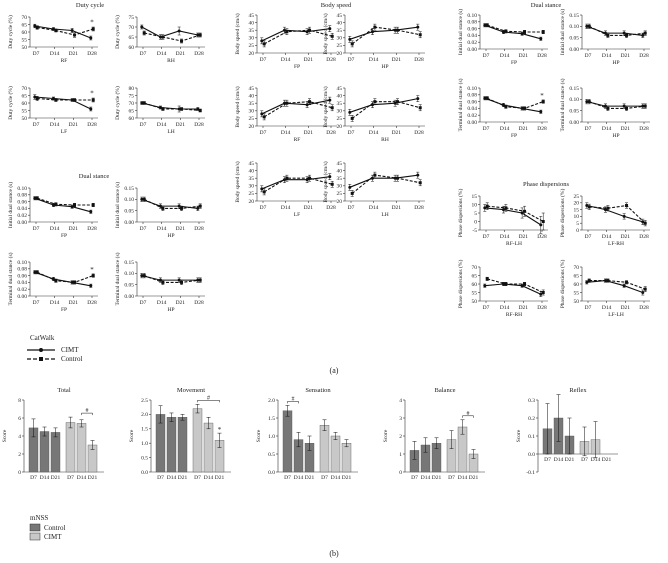 The height and width of the screenshot is (563, 668). What do you see at coordinates (22, 297) in the screenshot?
I see `y-tick-label: 0.00` at bounding box center [22, 297].